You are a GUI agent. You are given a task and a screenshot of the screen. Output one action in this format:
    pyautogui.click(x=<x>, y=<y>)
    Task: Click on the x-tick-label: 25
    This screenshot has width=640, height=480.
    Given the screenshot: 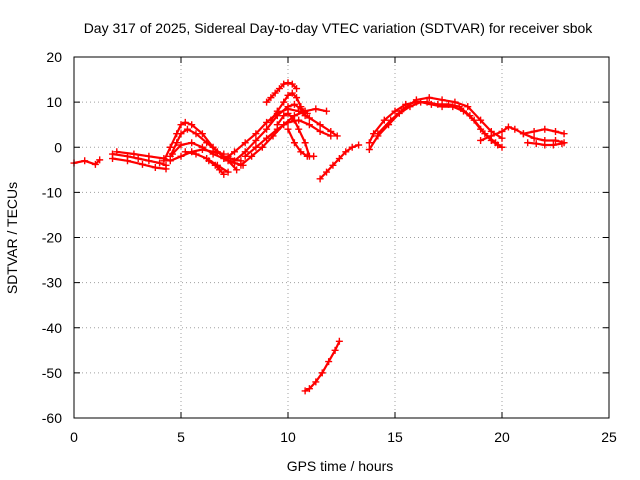 What is the action you would take?
    pyautogui.click(x=609, y=437)
    